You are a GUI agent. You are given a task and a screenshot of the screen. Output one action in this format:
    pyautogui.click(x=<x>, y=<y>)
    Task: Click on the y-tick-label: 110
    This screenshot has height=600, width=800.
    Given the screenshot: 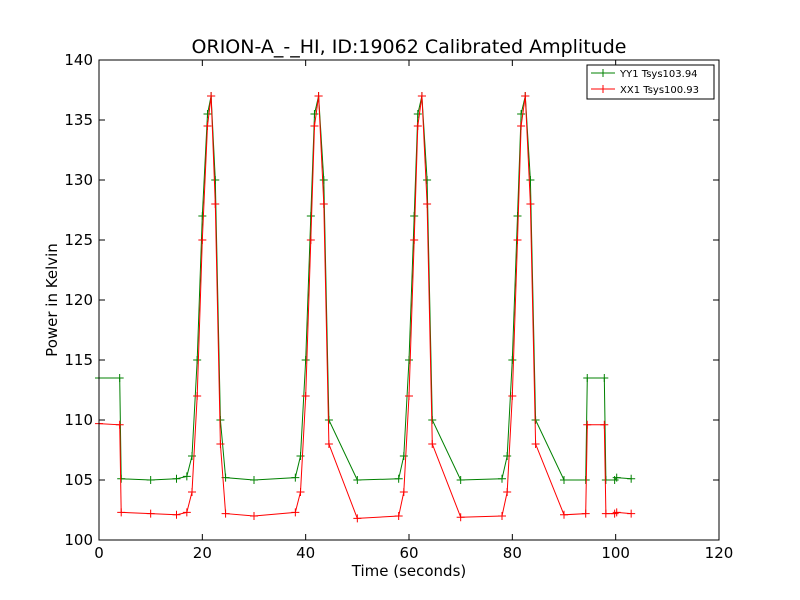 What is the action you would take?
    pyautogui.click(x=78, y=420)
    